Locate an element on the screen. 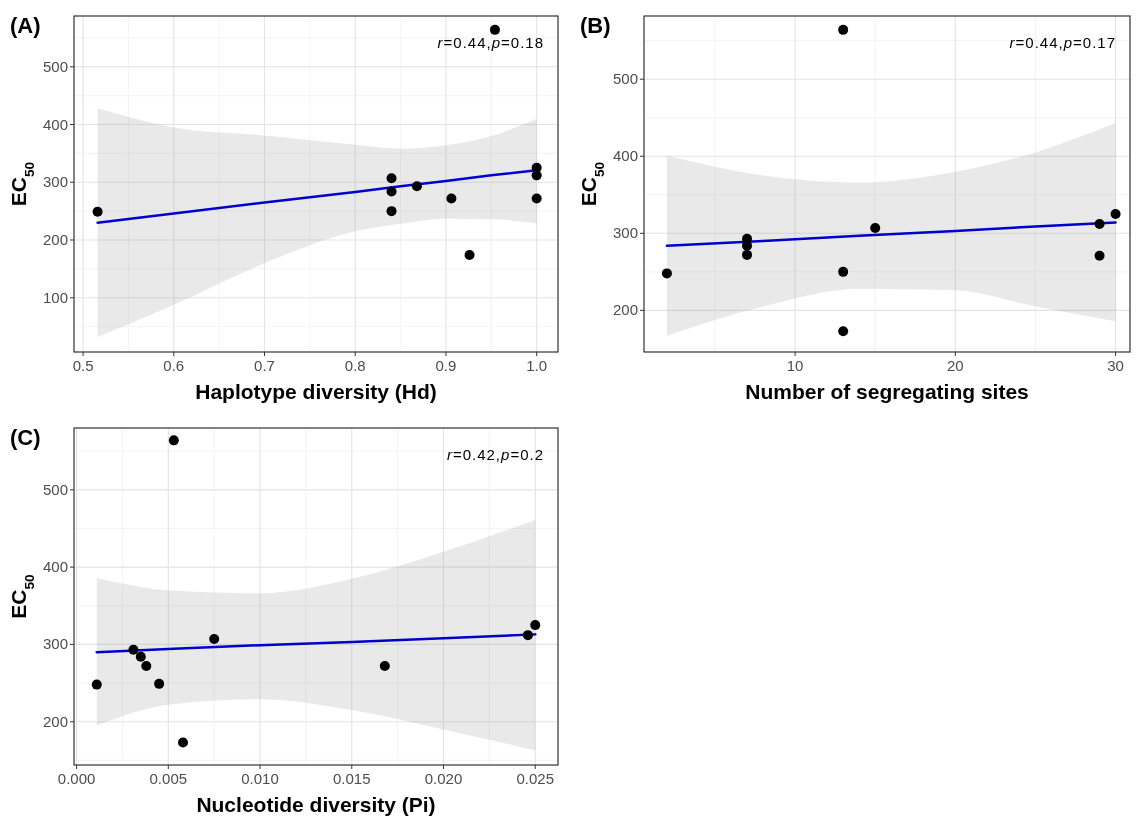  x-tick-label: 0.020 is located at coordinates (443, 778).